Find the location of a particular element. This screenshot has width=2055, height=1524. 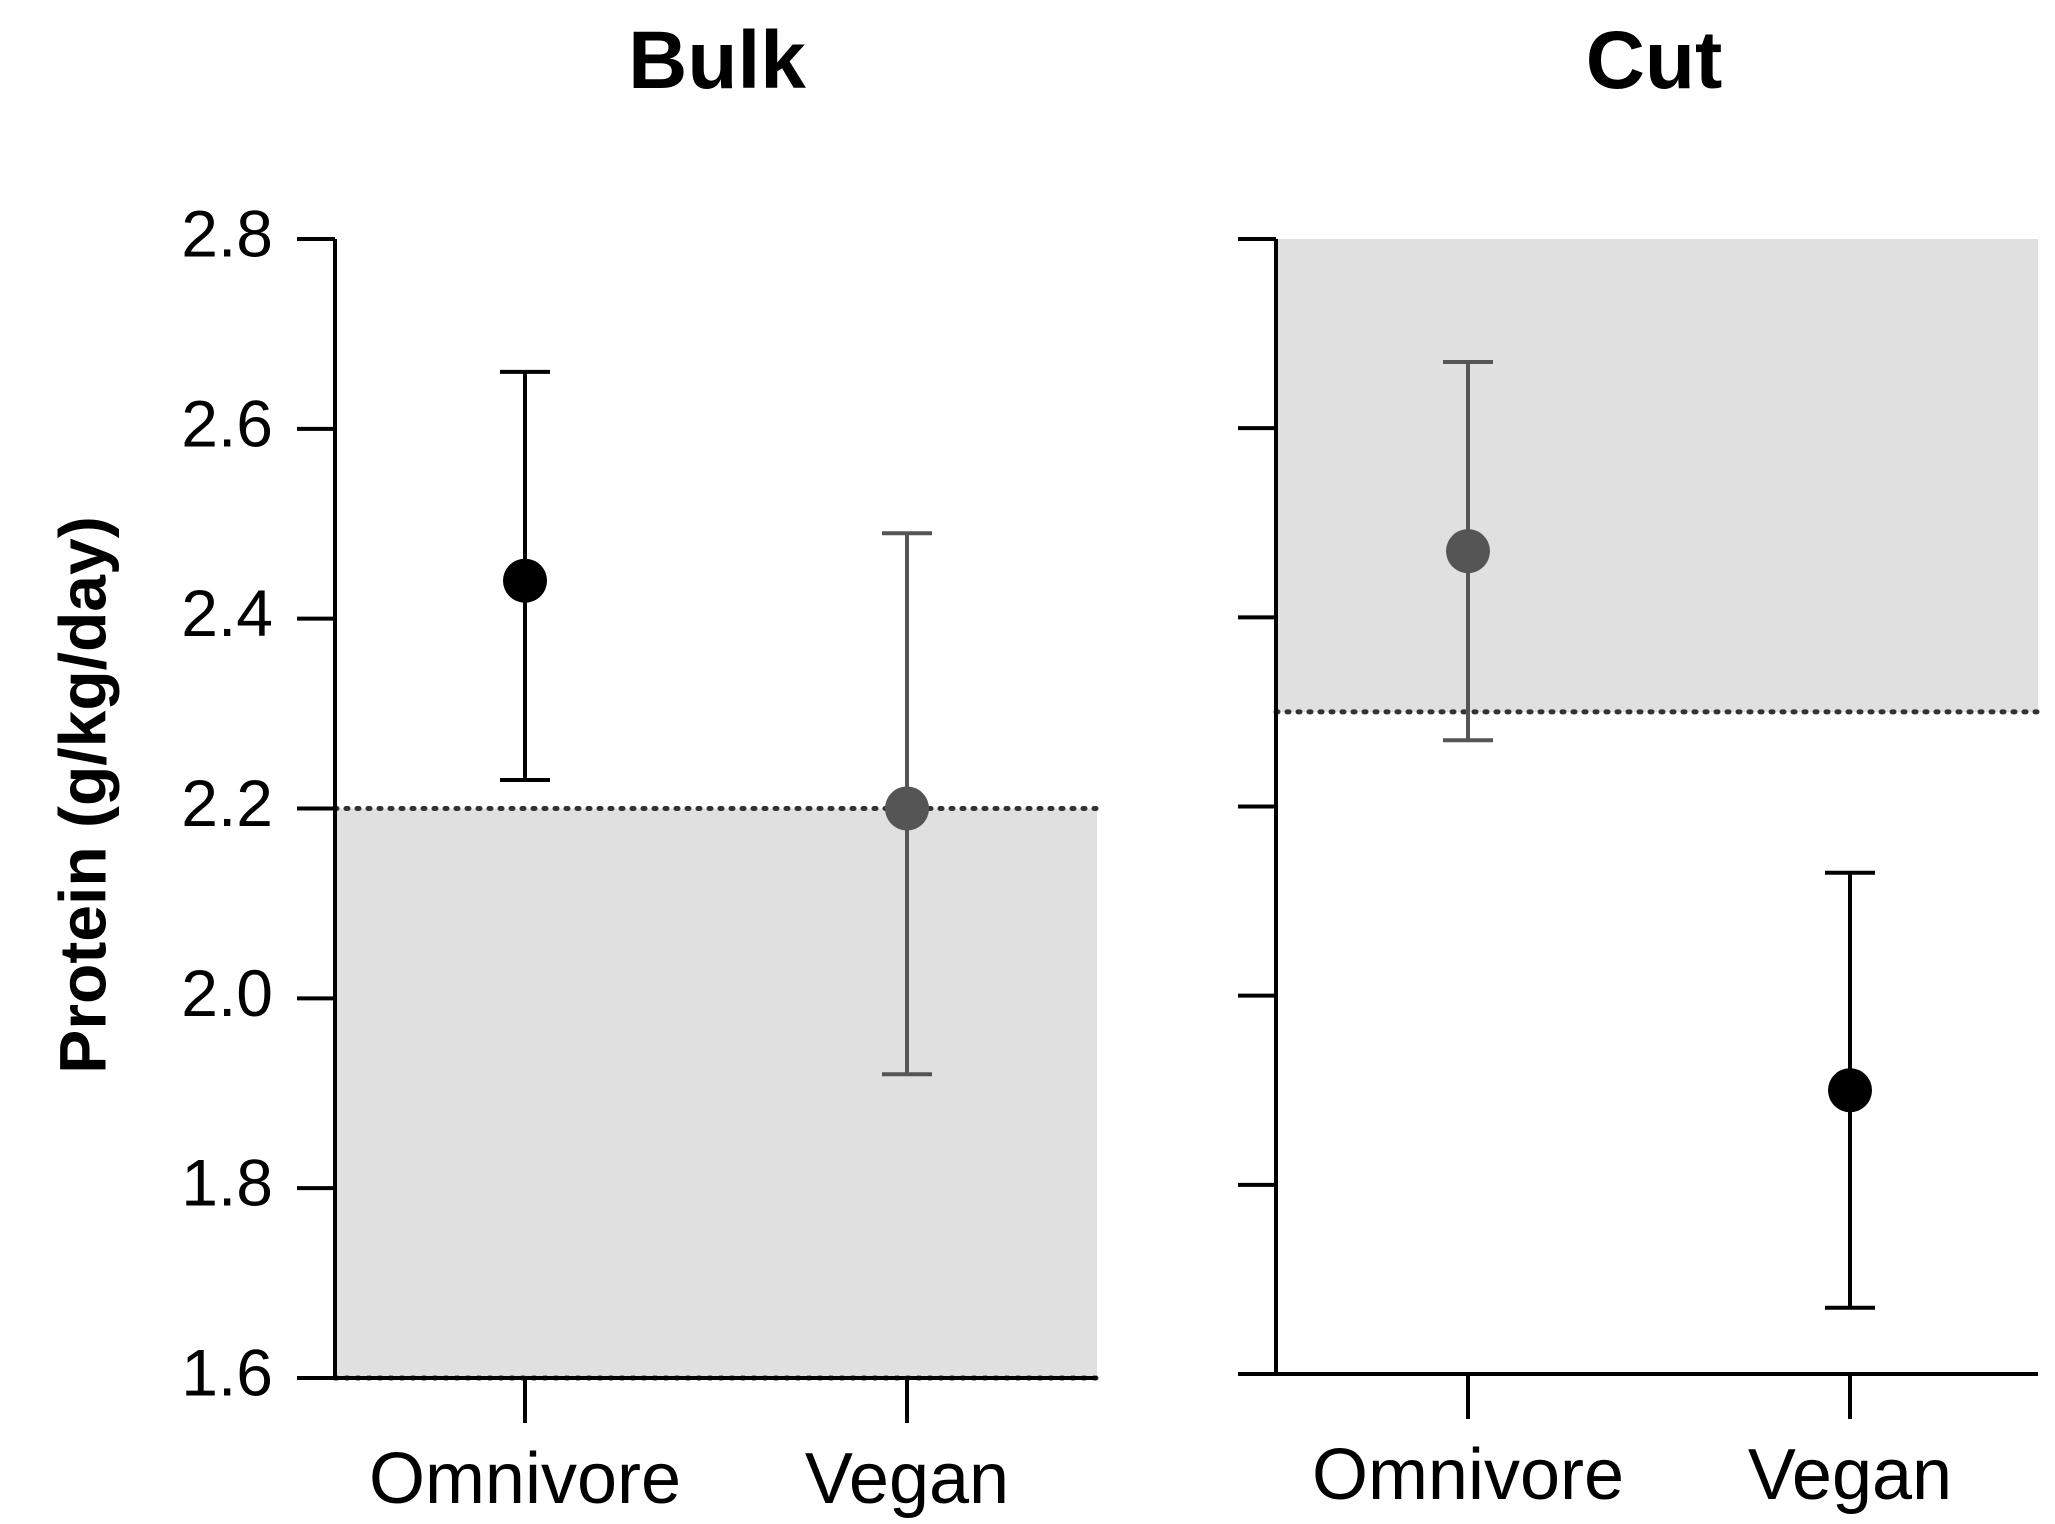

bulk-y-tick-label-0: 1.6 is located at coordinates (227, 1372).